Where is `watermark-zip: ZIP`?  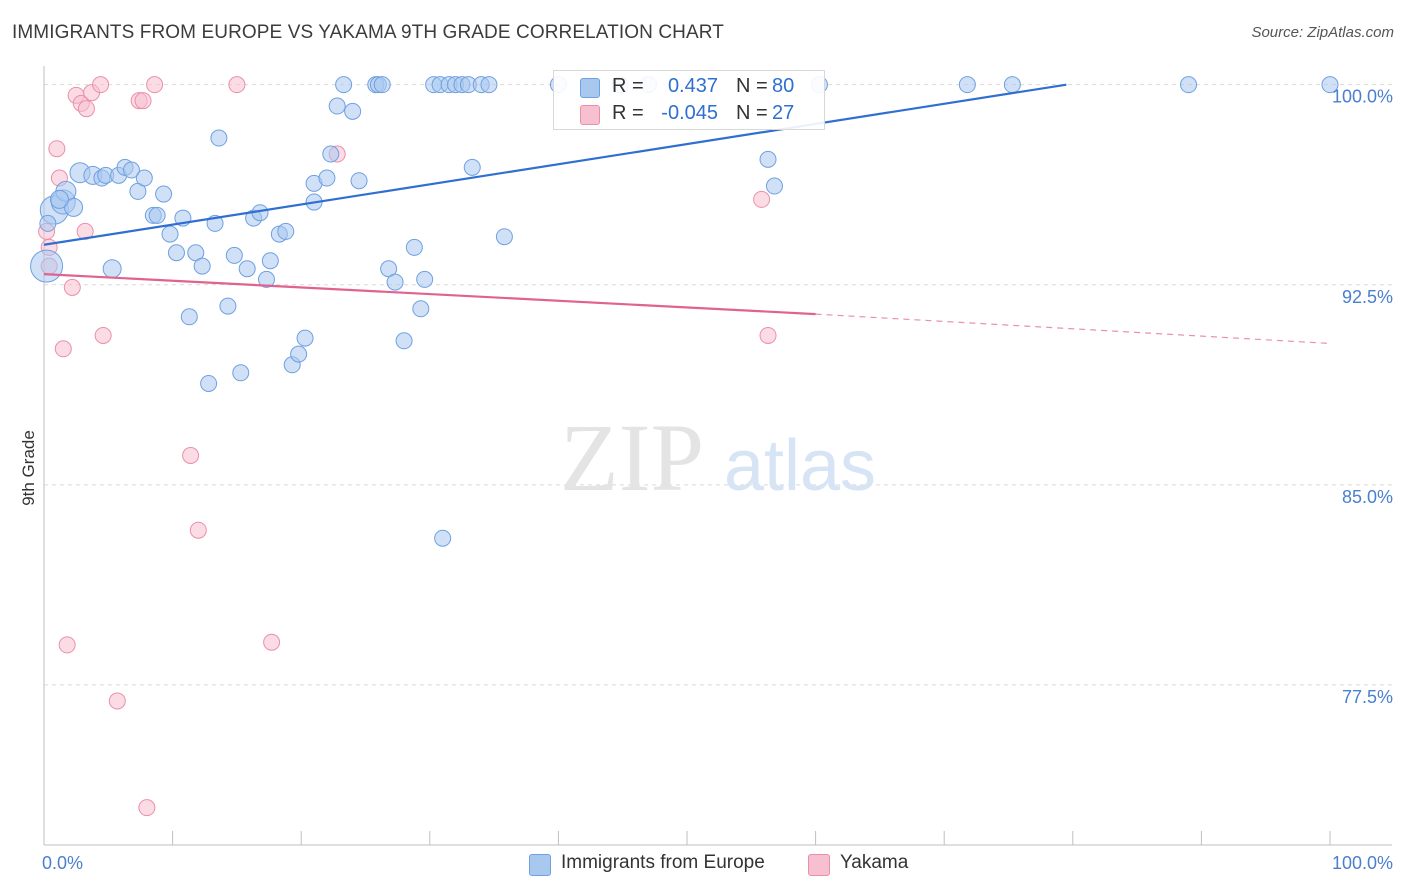
watermark-zip: ZIP is located at coordinates (632, 457).